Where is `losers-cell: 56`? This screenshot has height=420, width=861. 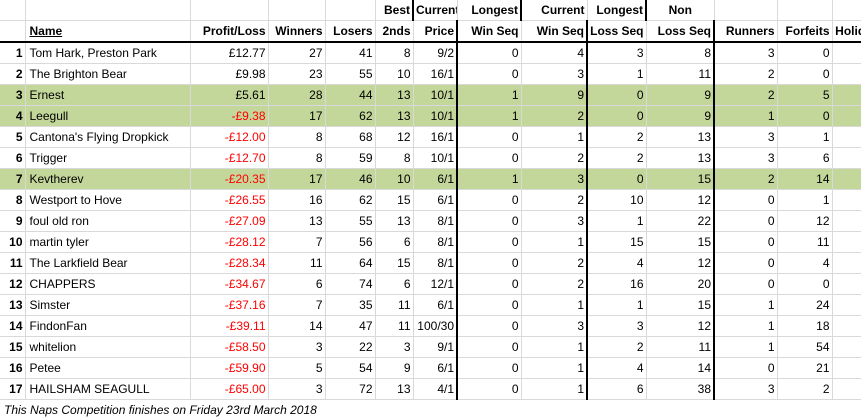 losers-cell: 56 is located at coordinates (350, 242).